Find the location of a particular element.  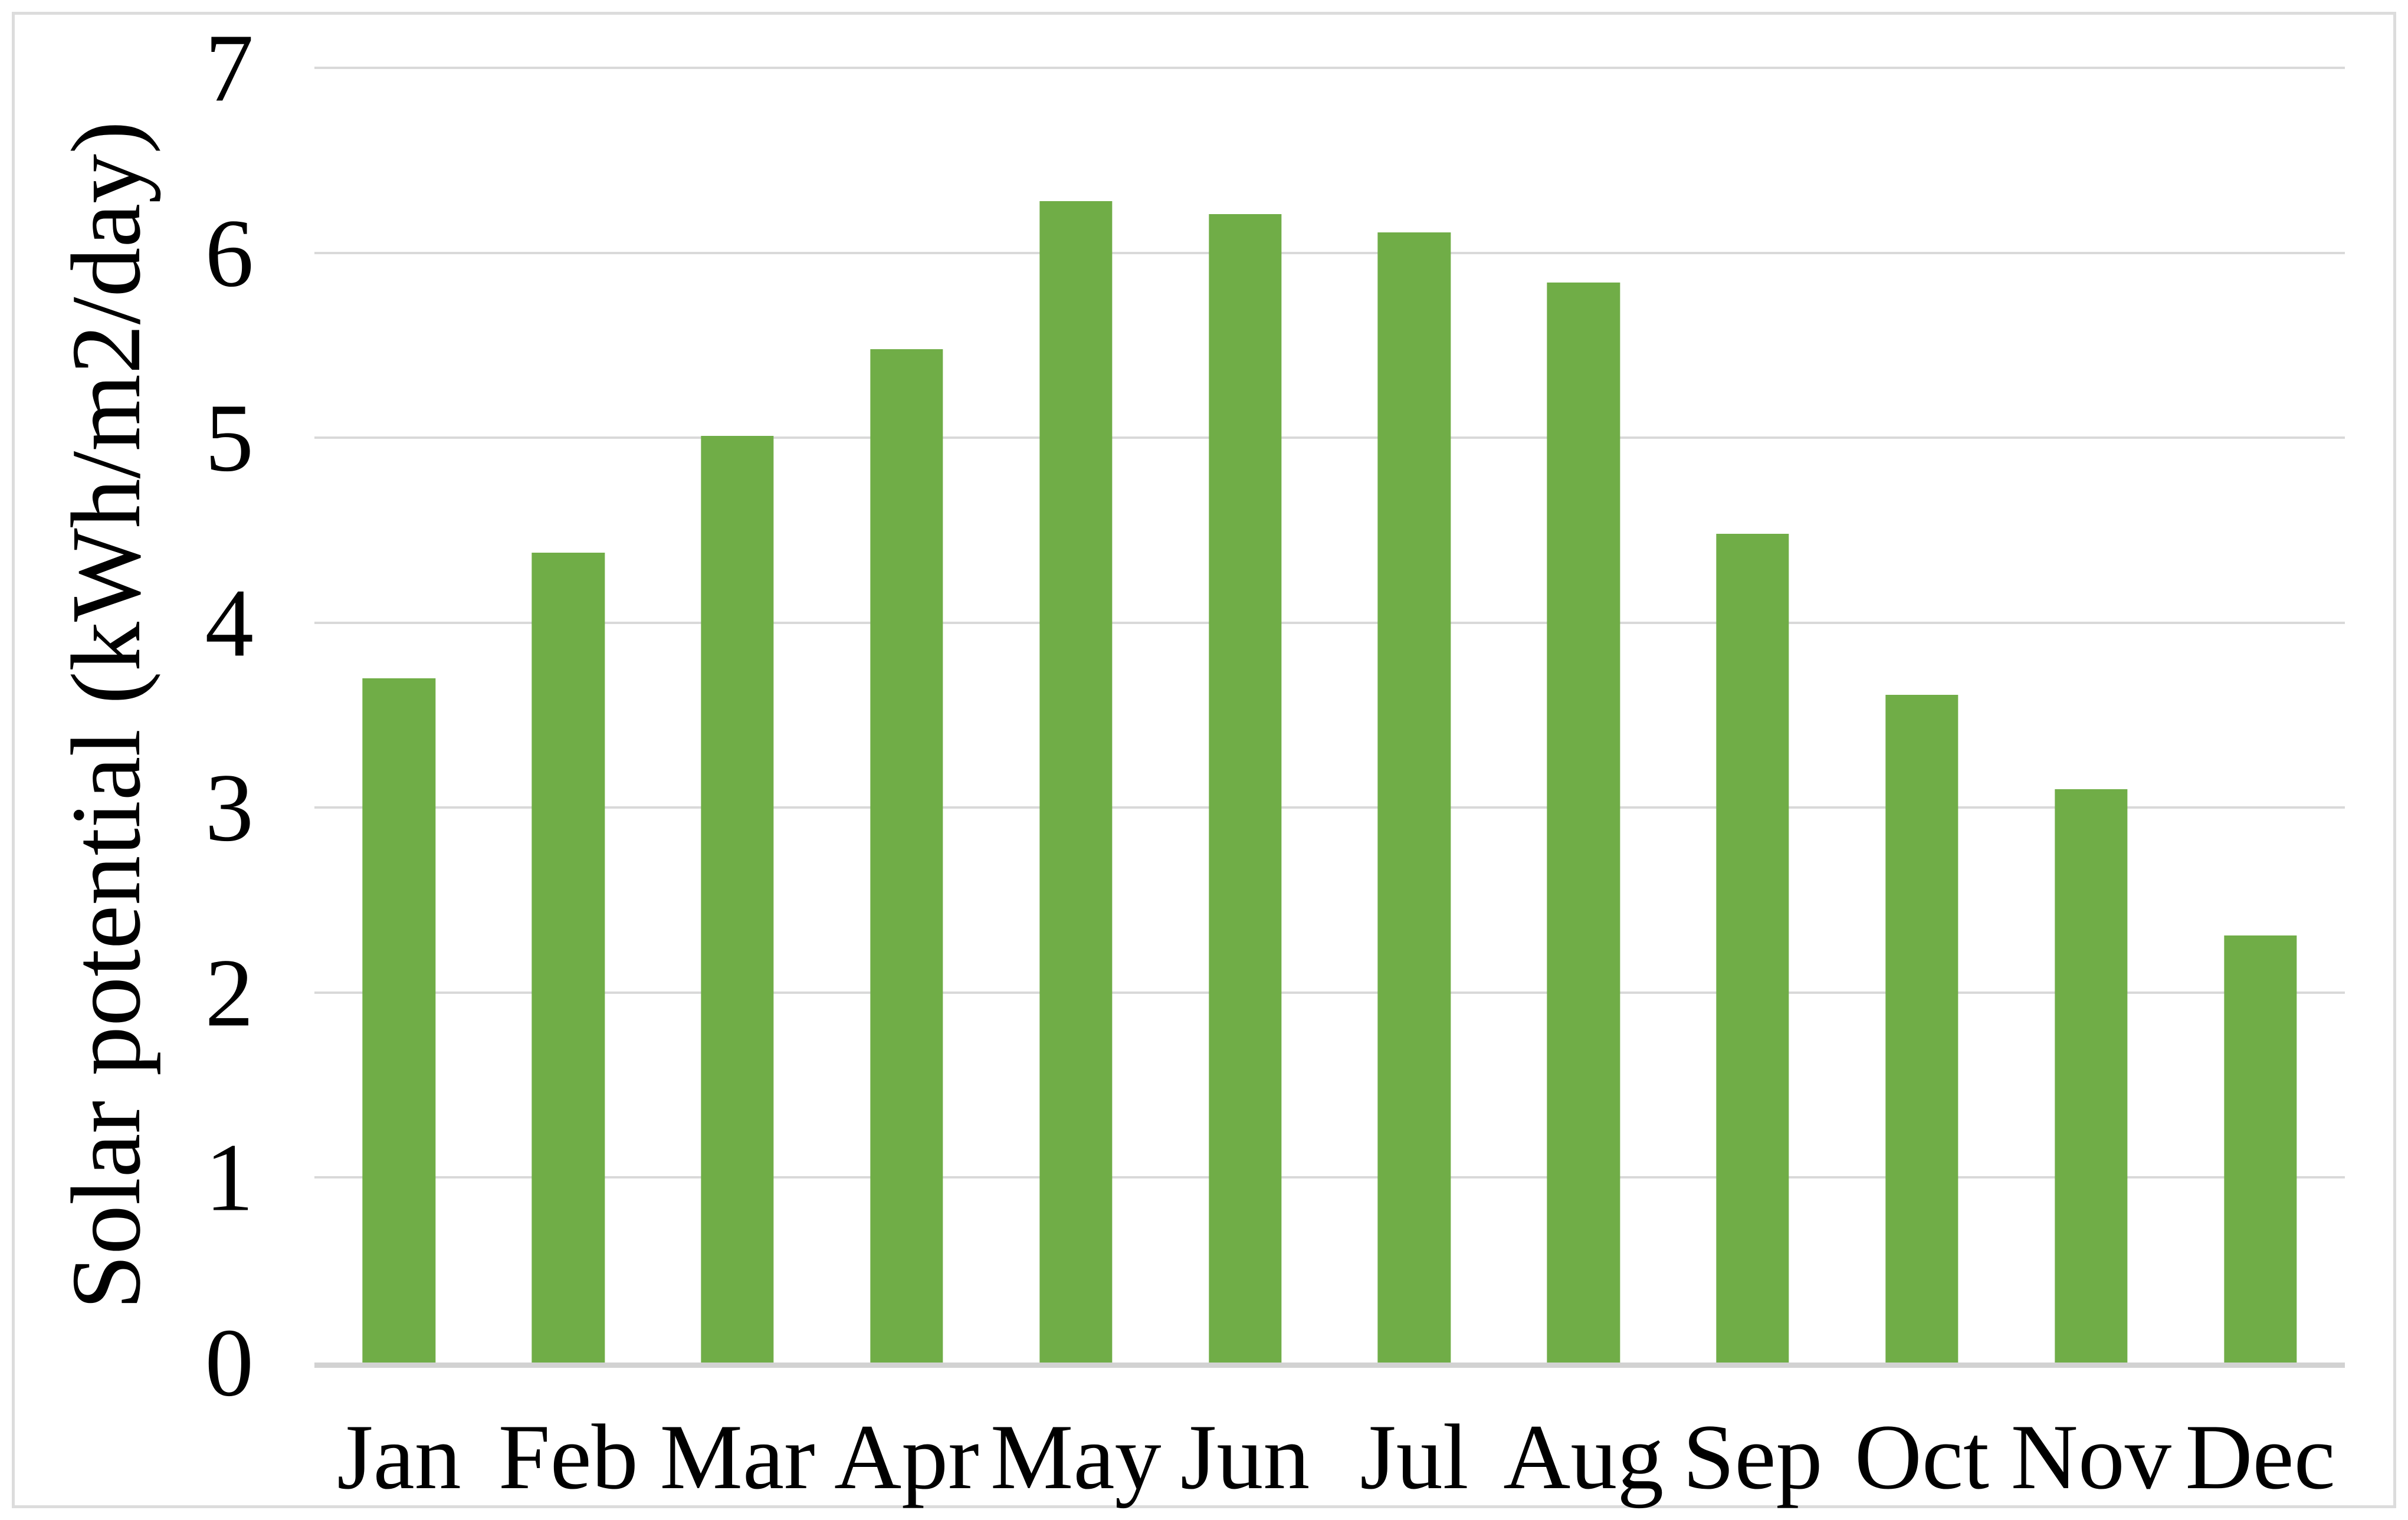

y-tick-label-3: 3 is located at coordinates (230, 807).